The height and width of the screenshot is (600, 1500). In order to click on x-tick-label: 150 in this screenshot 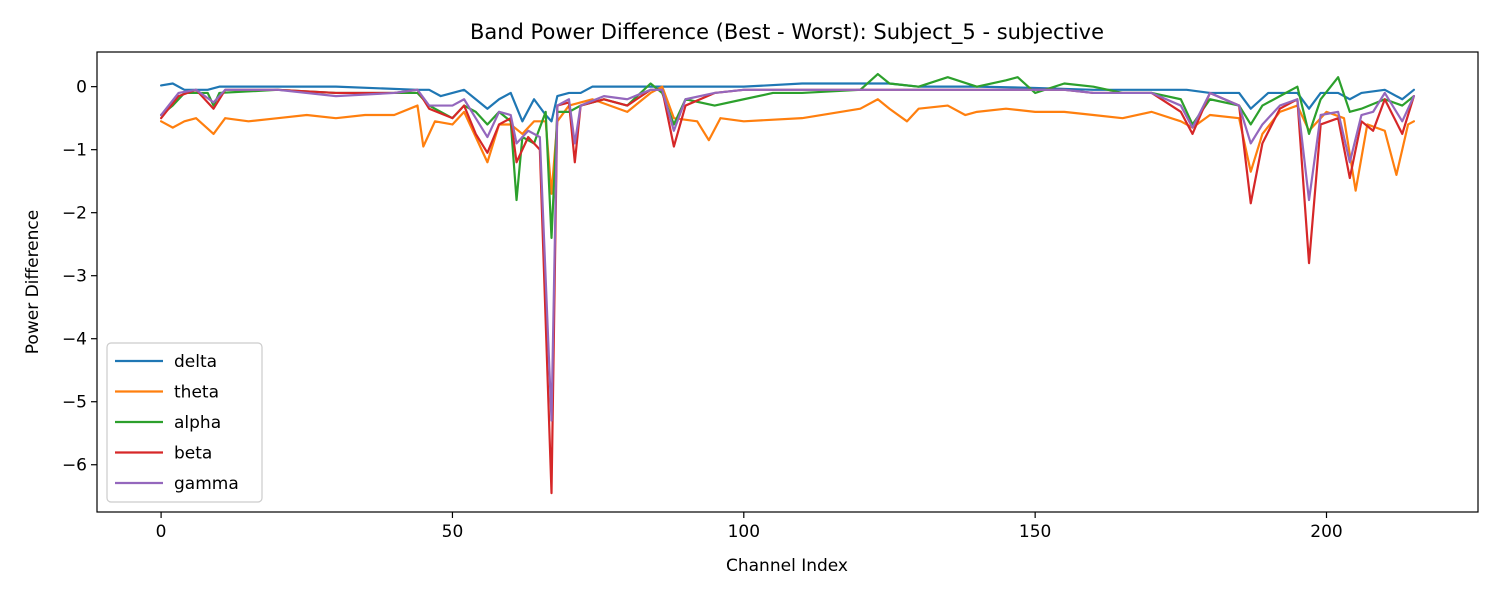, I will do `click(1035, 532)`.